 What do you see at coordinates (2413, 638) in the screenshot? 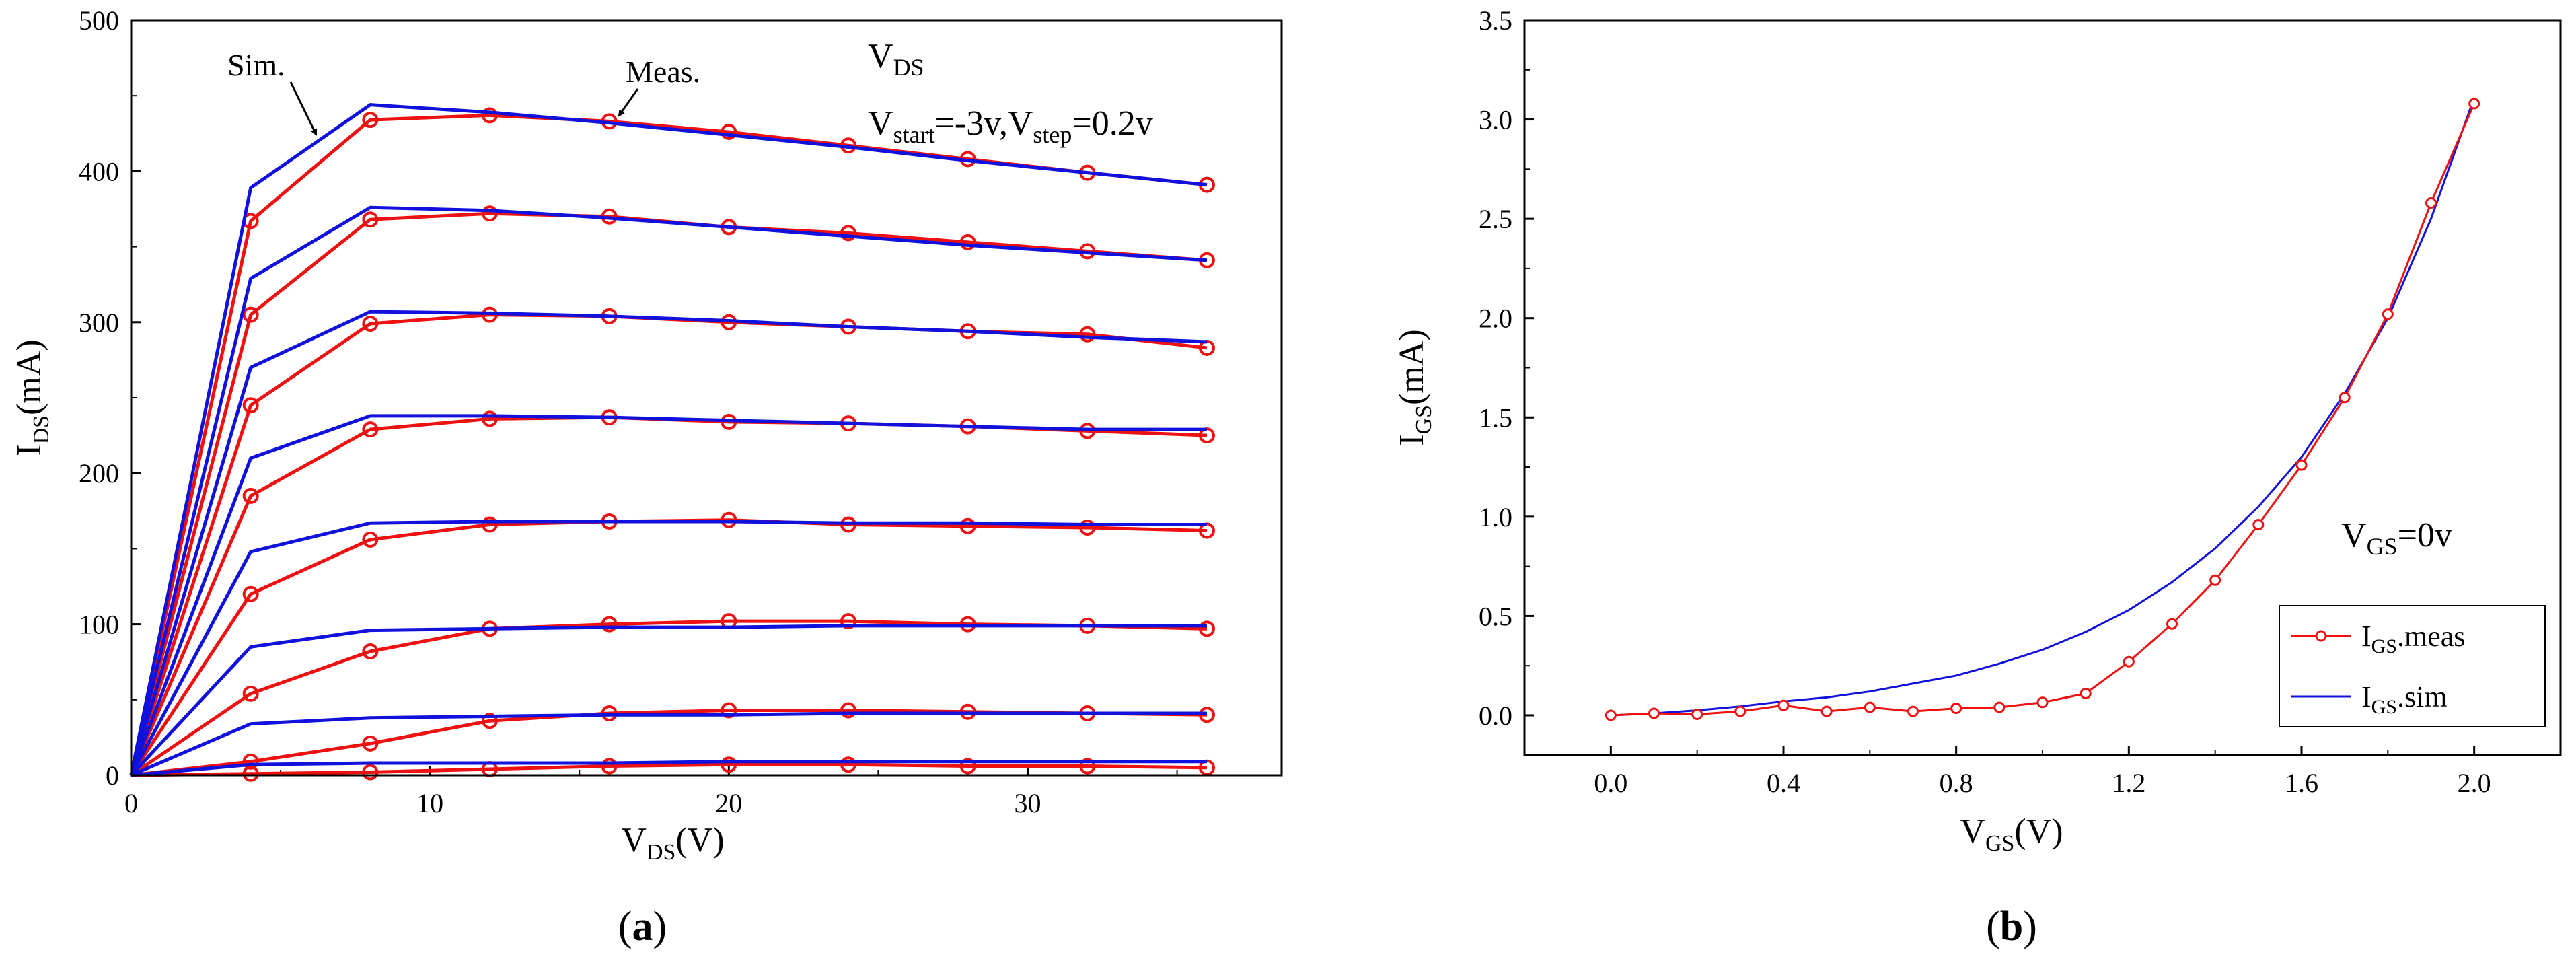
I see `legend-meas-label: IGS.meas` at bounding box center [2413, 638].